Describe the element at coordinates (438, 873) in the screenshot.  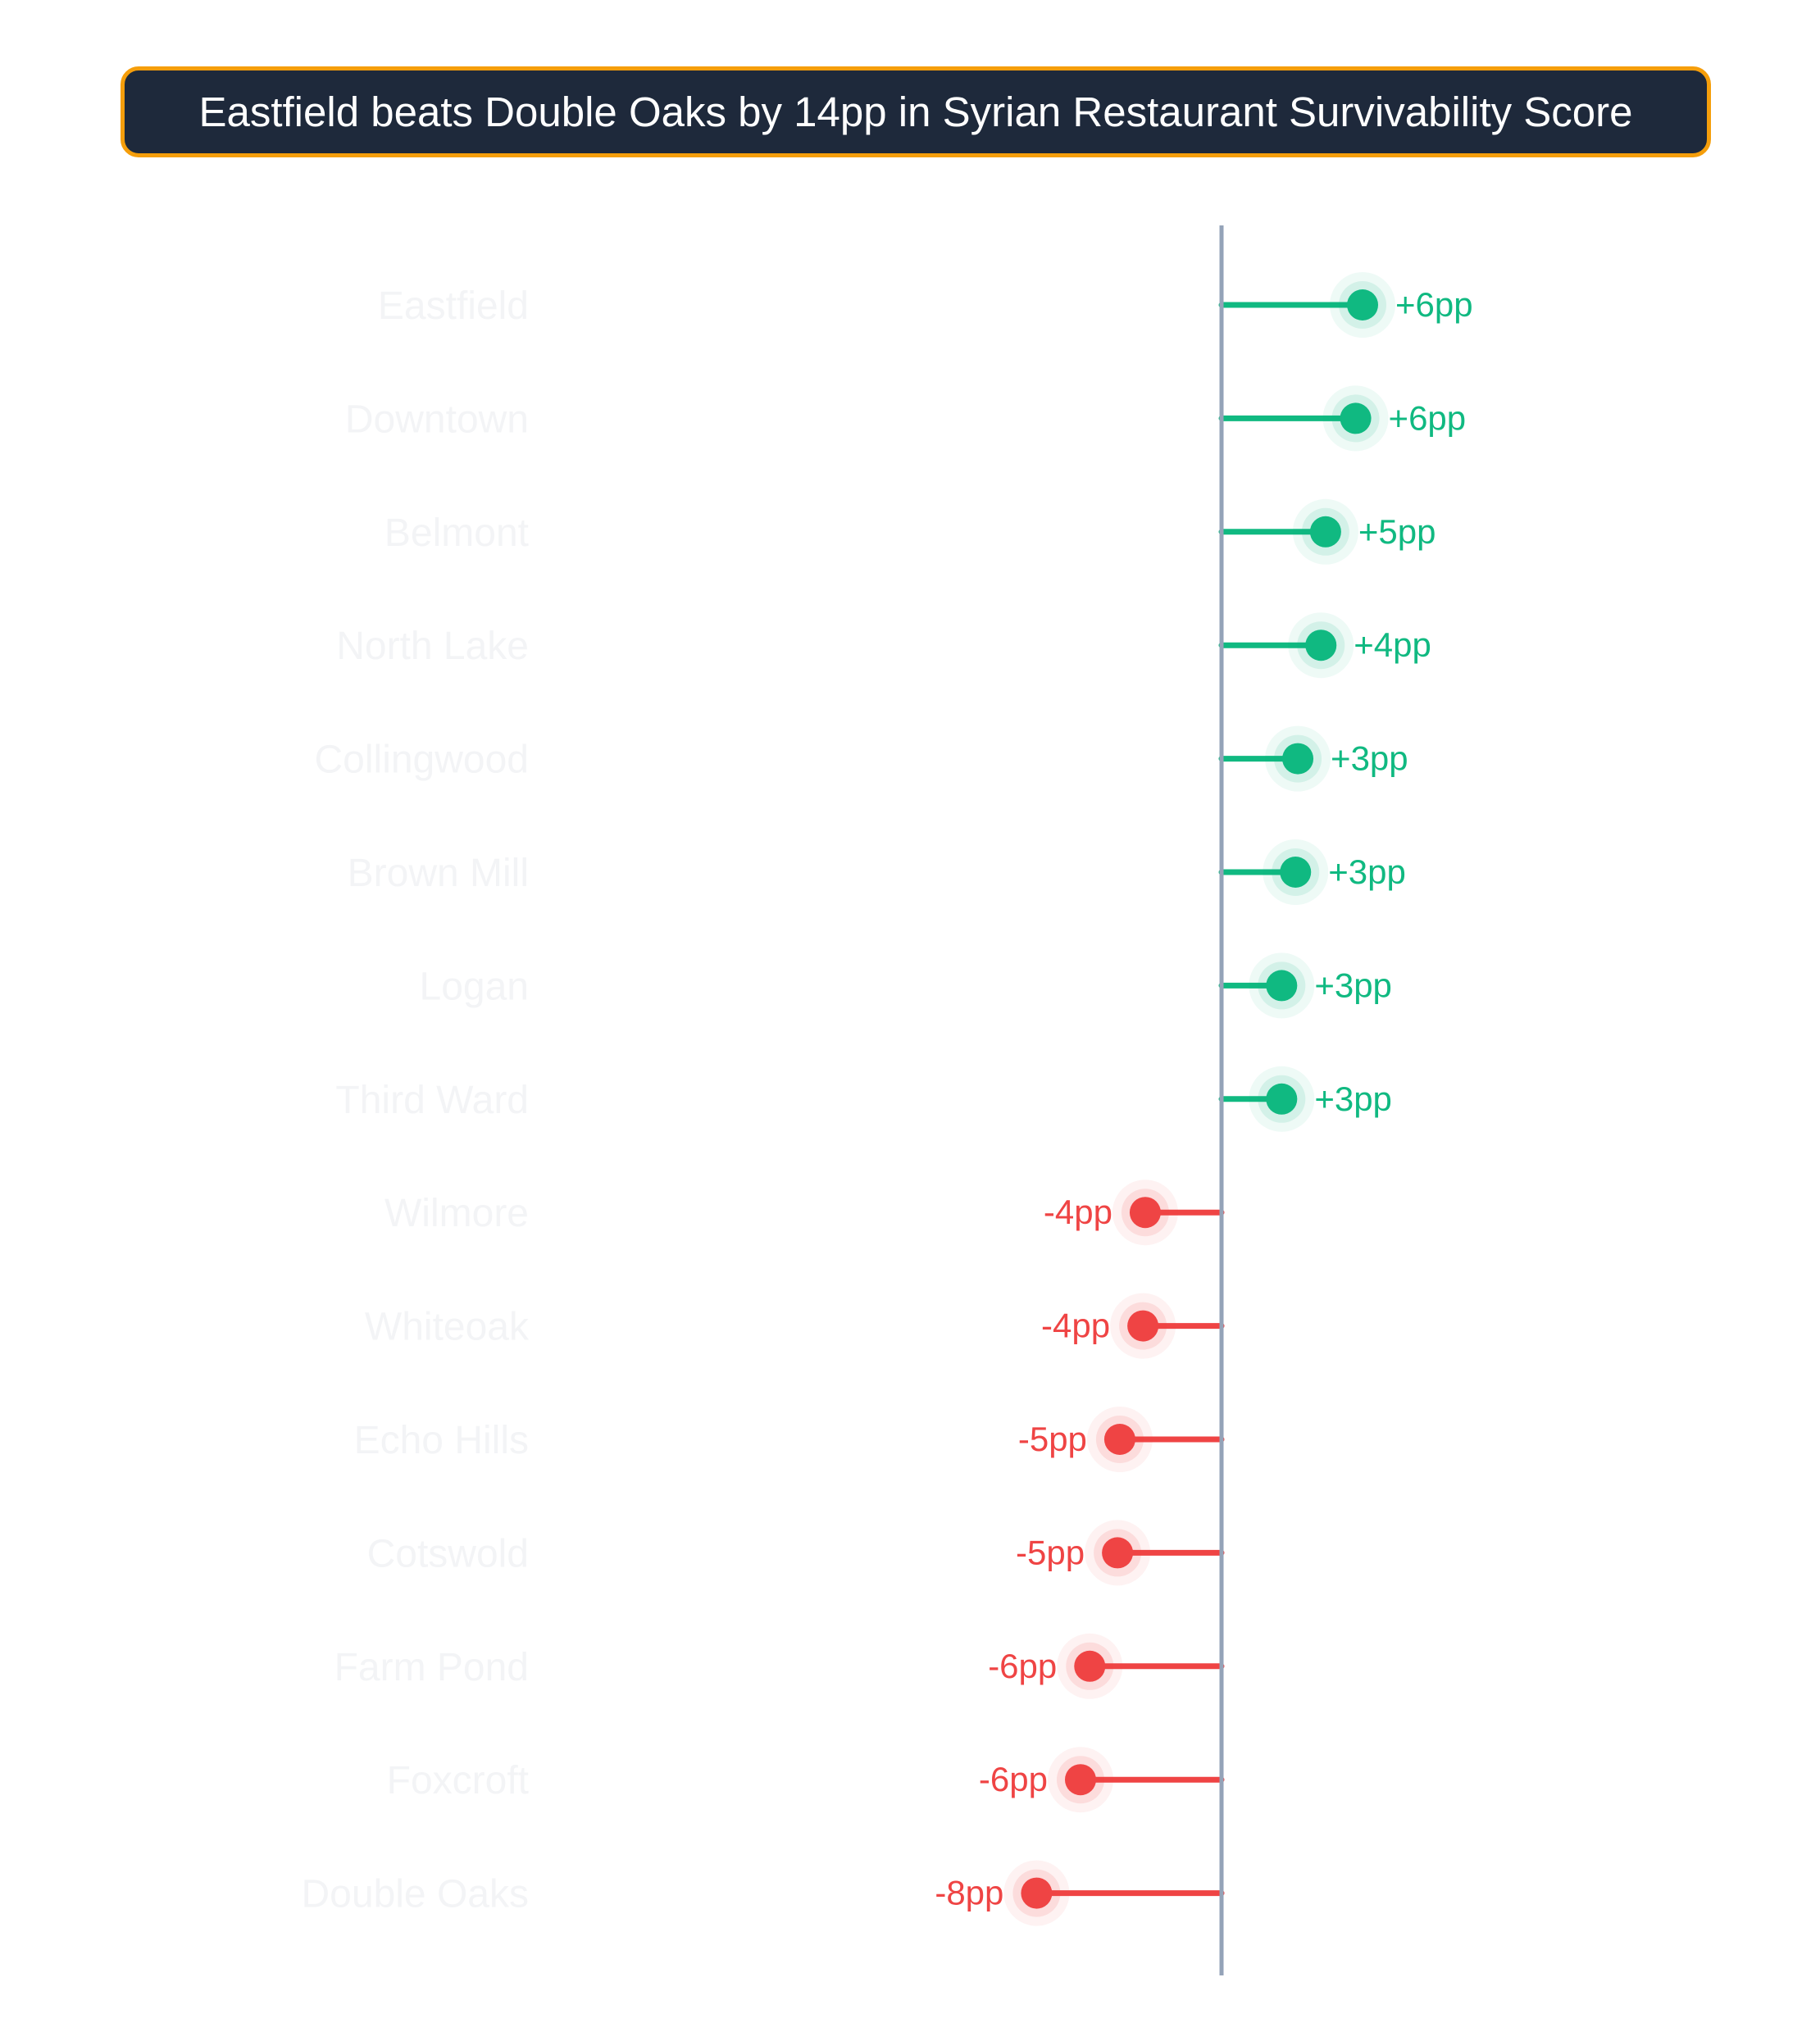
I see `category-label: Brown Mill` at that location.